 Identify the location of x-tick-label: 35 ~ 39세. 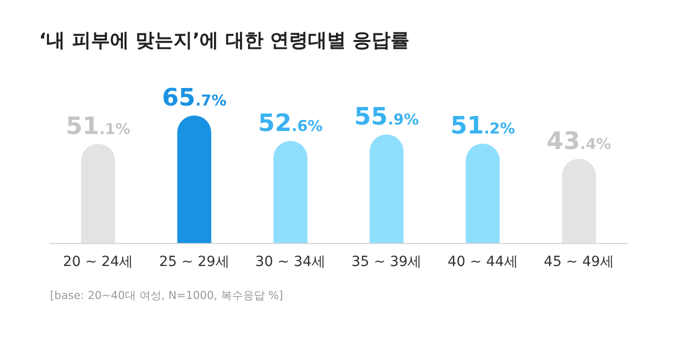
(386, 262).